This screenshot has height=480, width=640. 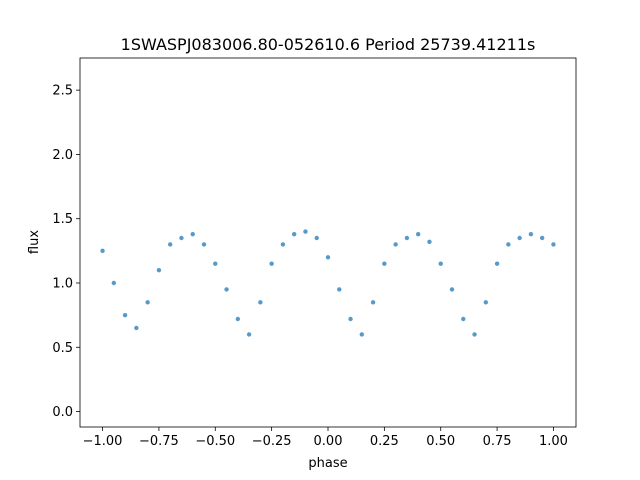 I want to click on y-axis: 0.0 0.5 1.0 1.5 2.0 2.5, so click(x=66, y=252).